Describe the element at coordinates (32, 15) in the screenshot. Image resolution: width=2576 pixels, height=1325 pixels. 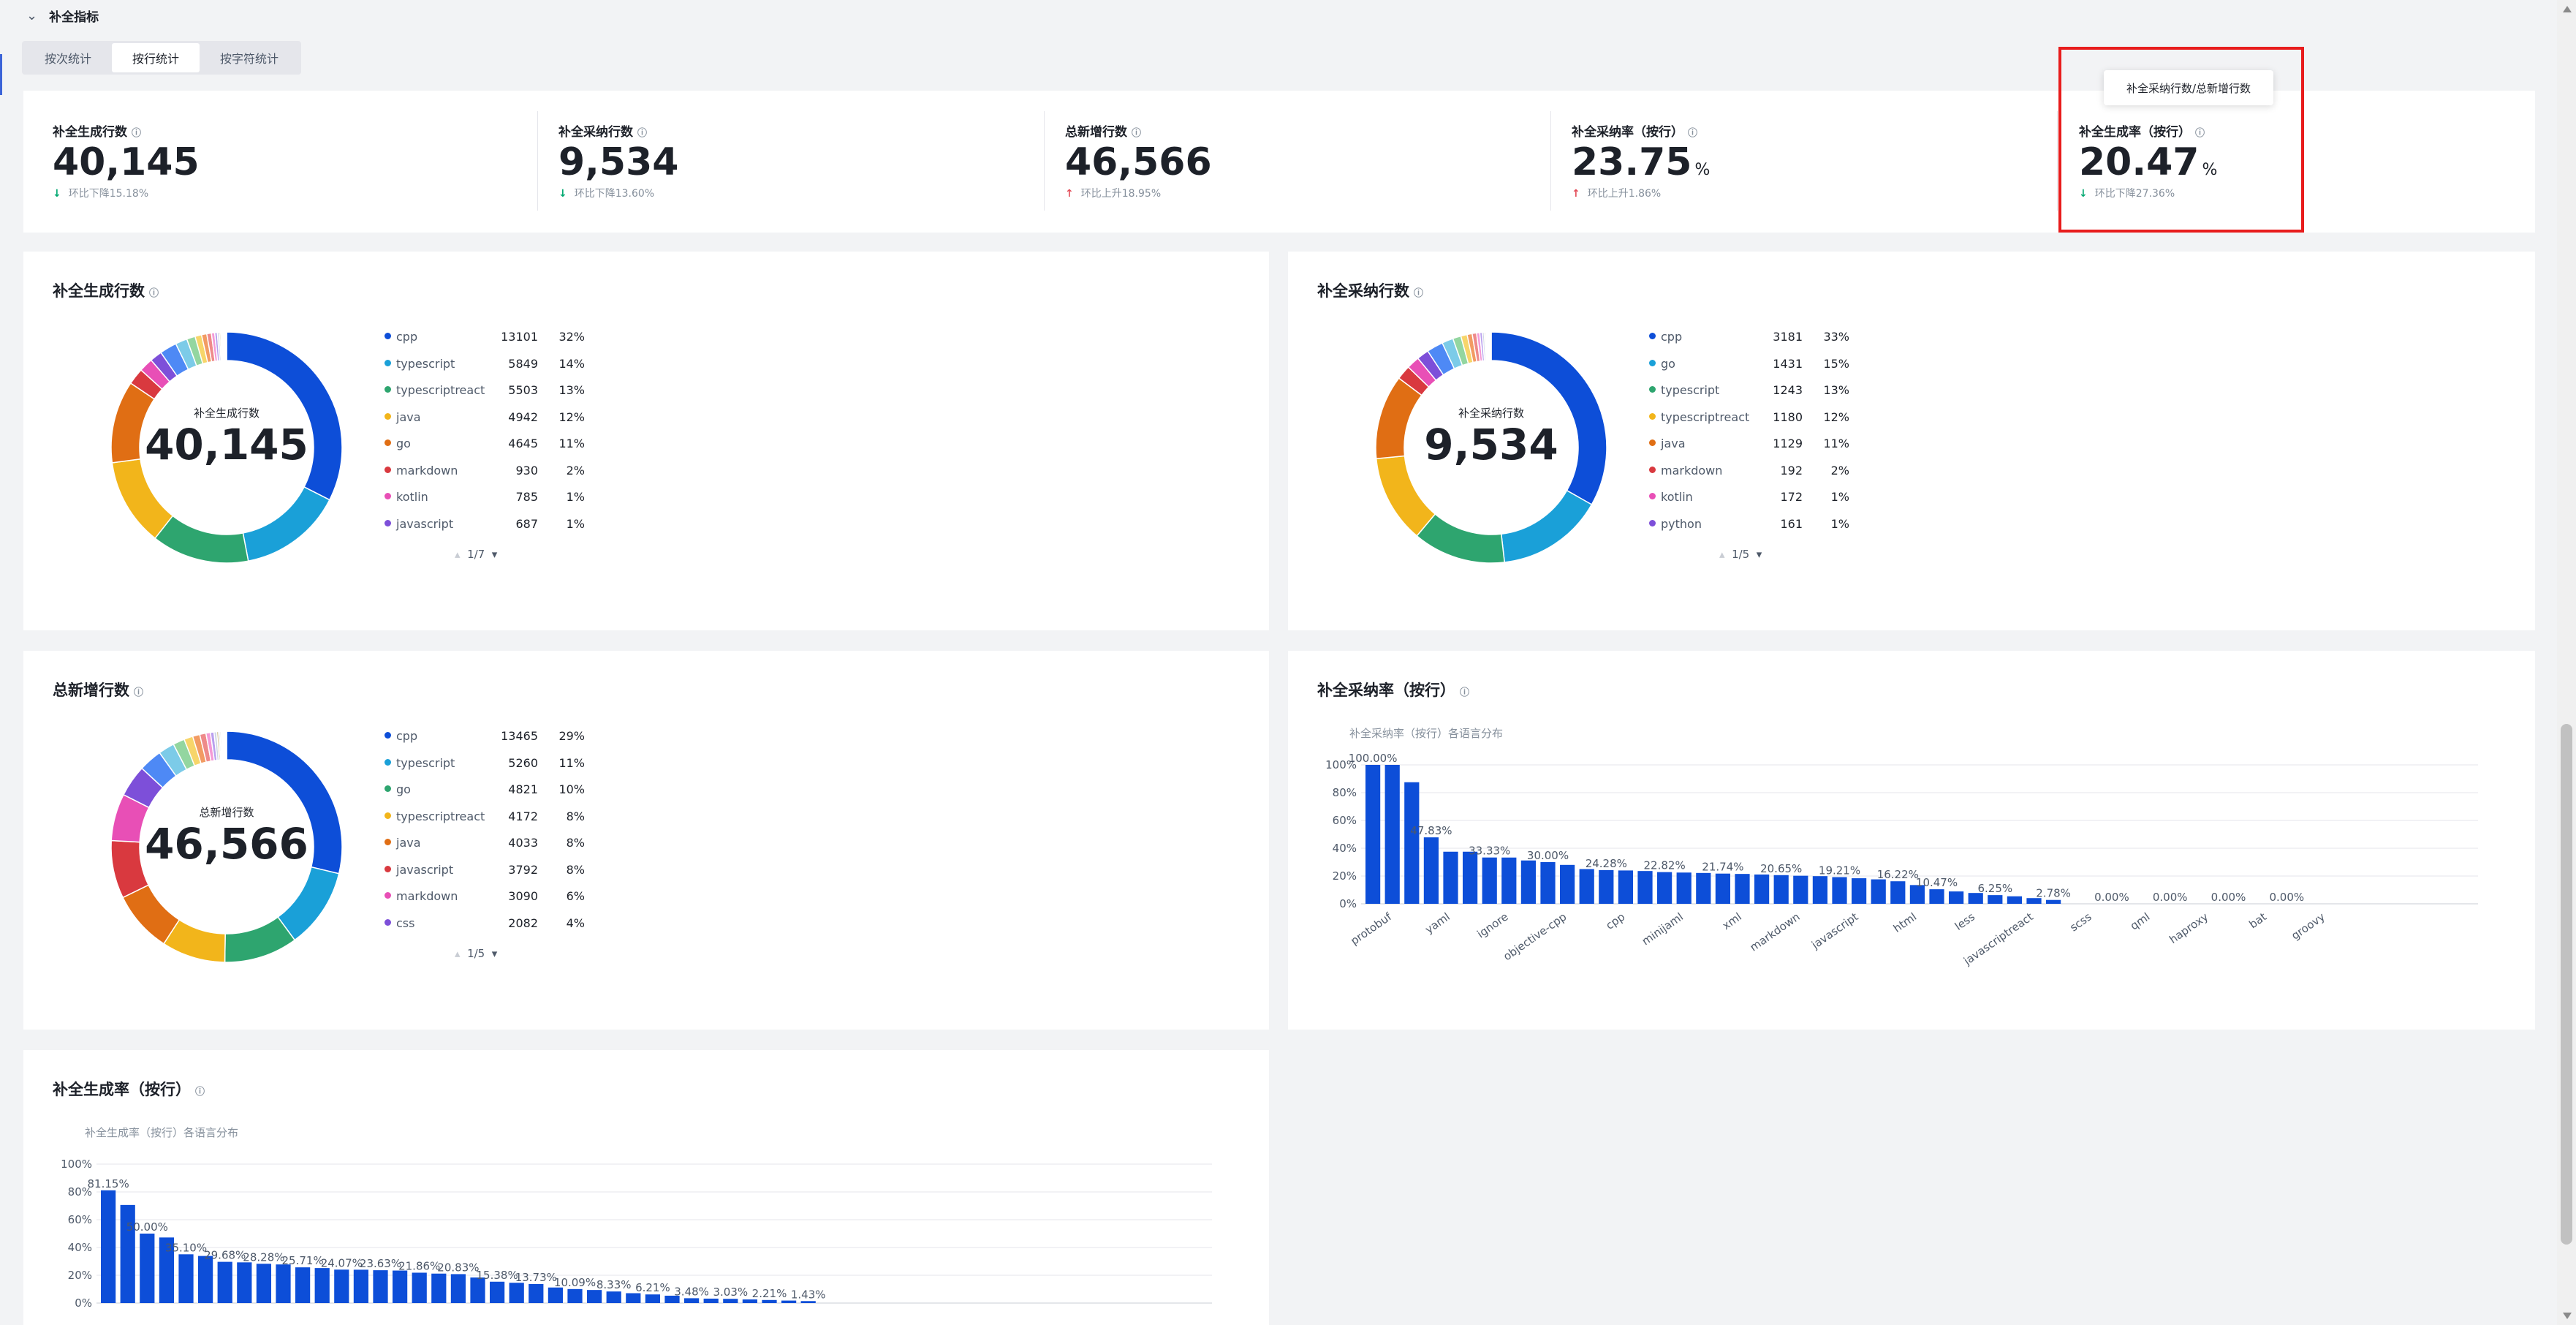
I see `chevron-down-icon: ⌄` at that location.